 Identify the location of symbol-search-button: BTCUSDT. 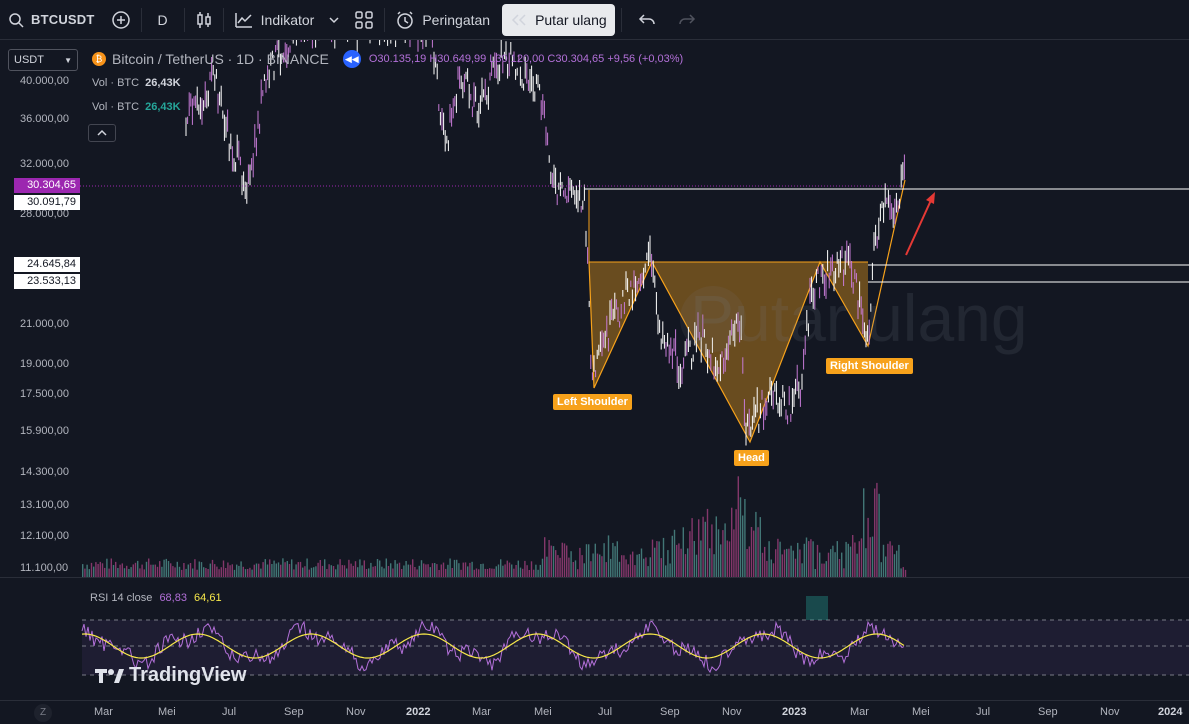
(51, 20).